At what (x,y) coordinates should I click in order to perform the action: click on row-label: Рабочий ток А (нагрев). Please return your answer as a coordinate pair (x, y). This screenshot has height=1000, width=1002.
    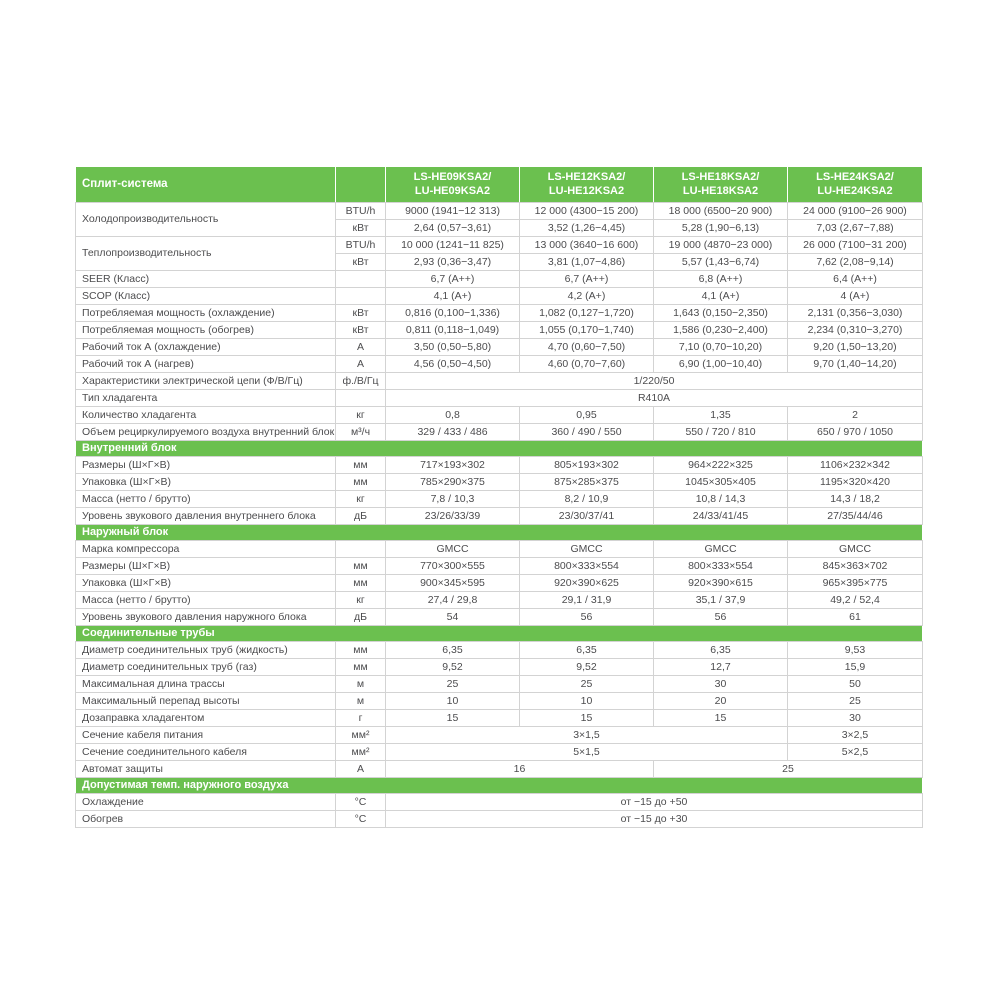
    Looking at the image, I should click on (205, 364).